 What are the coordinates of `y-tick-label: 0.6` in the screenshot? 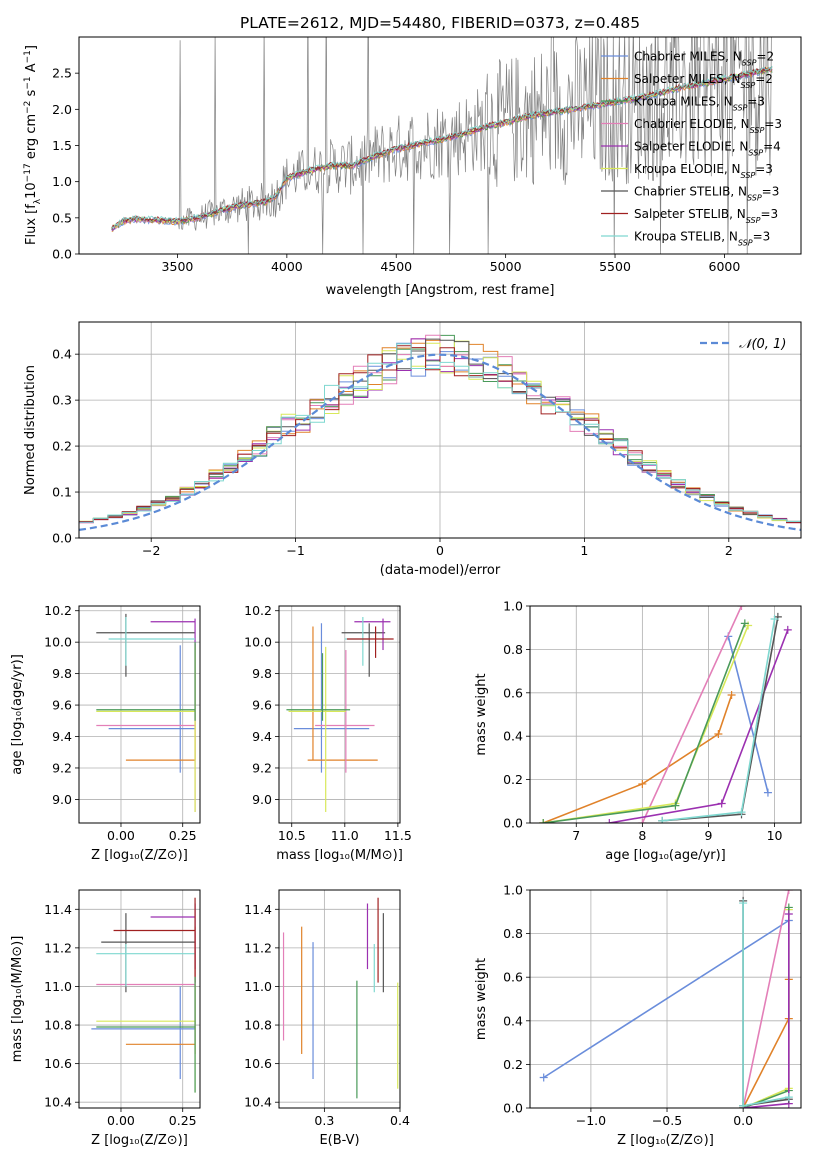 It's located at (513, 977).